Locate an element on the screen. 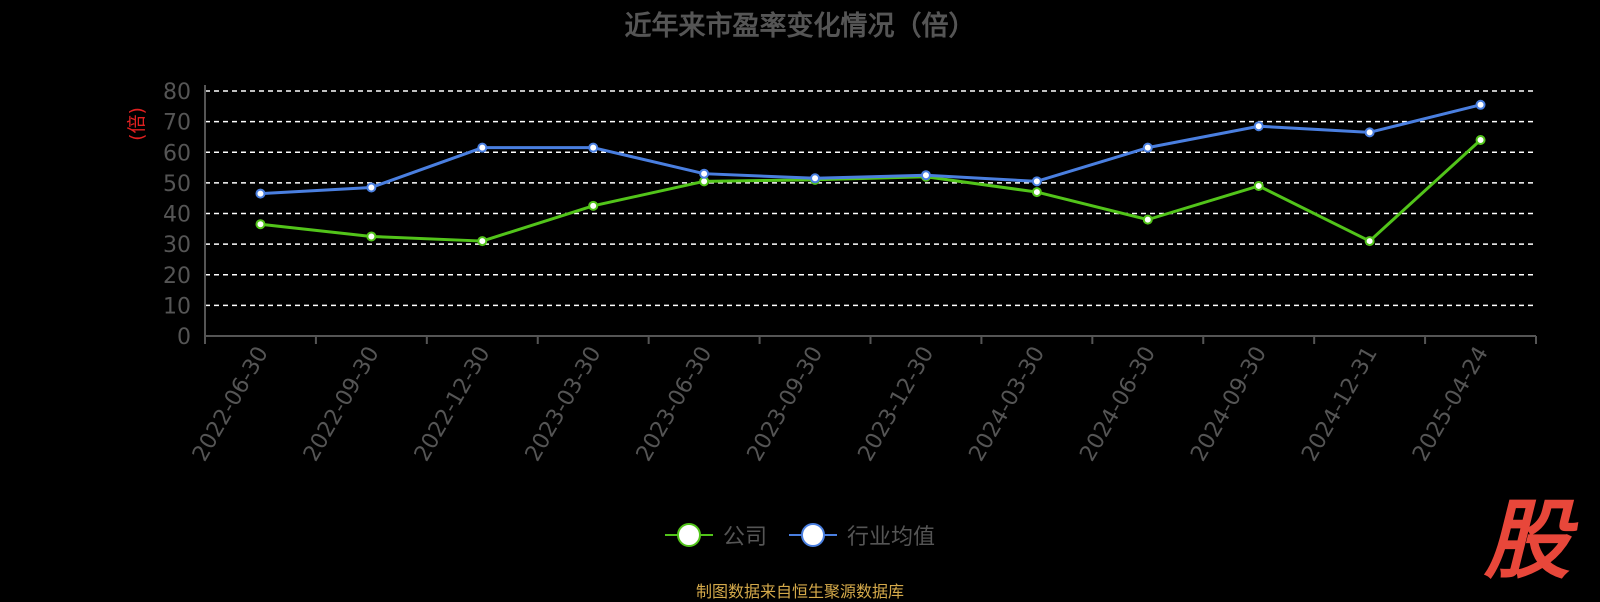 This screenshot has width=1600, height=602. legend-swatch-company is located at coordinates (688, 535).